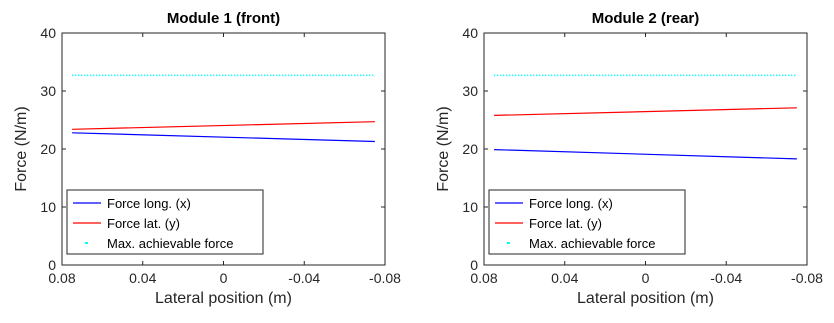 The image size is (834, 323). Describe the element at coordinates (646, 18) in the screenshot. I see `chart-title: Module 2 (rear)` at that location.